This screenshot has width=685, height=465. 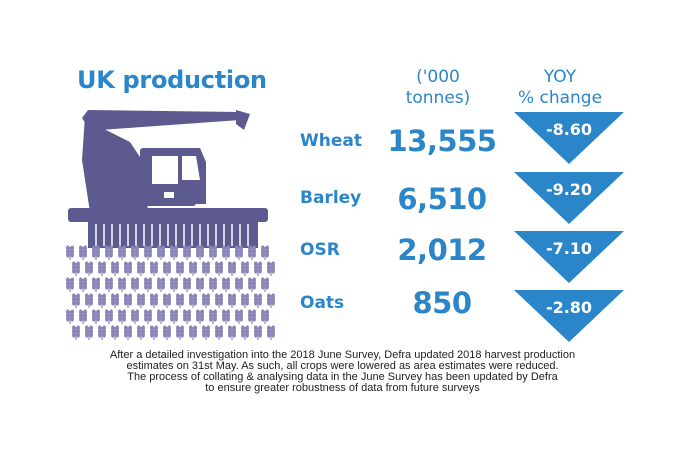 What do you see at coordinates (331, 198) in the screenshot?
I see `crop-label: Barley` at bounding box center [331, 198].